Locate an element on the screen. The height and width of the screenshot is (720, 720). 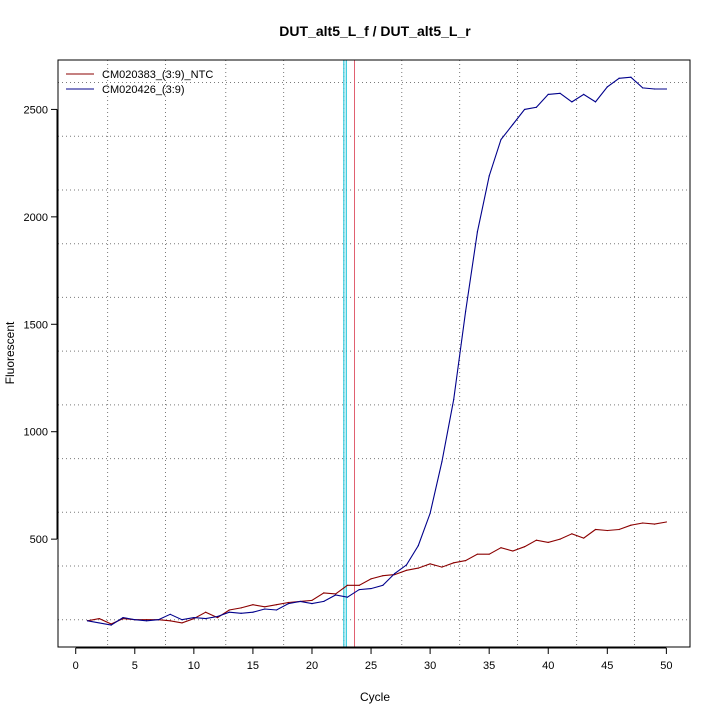
y-tick-label: 1500 is located at coordinates (36, 325).